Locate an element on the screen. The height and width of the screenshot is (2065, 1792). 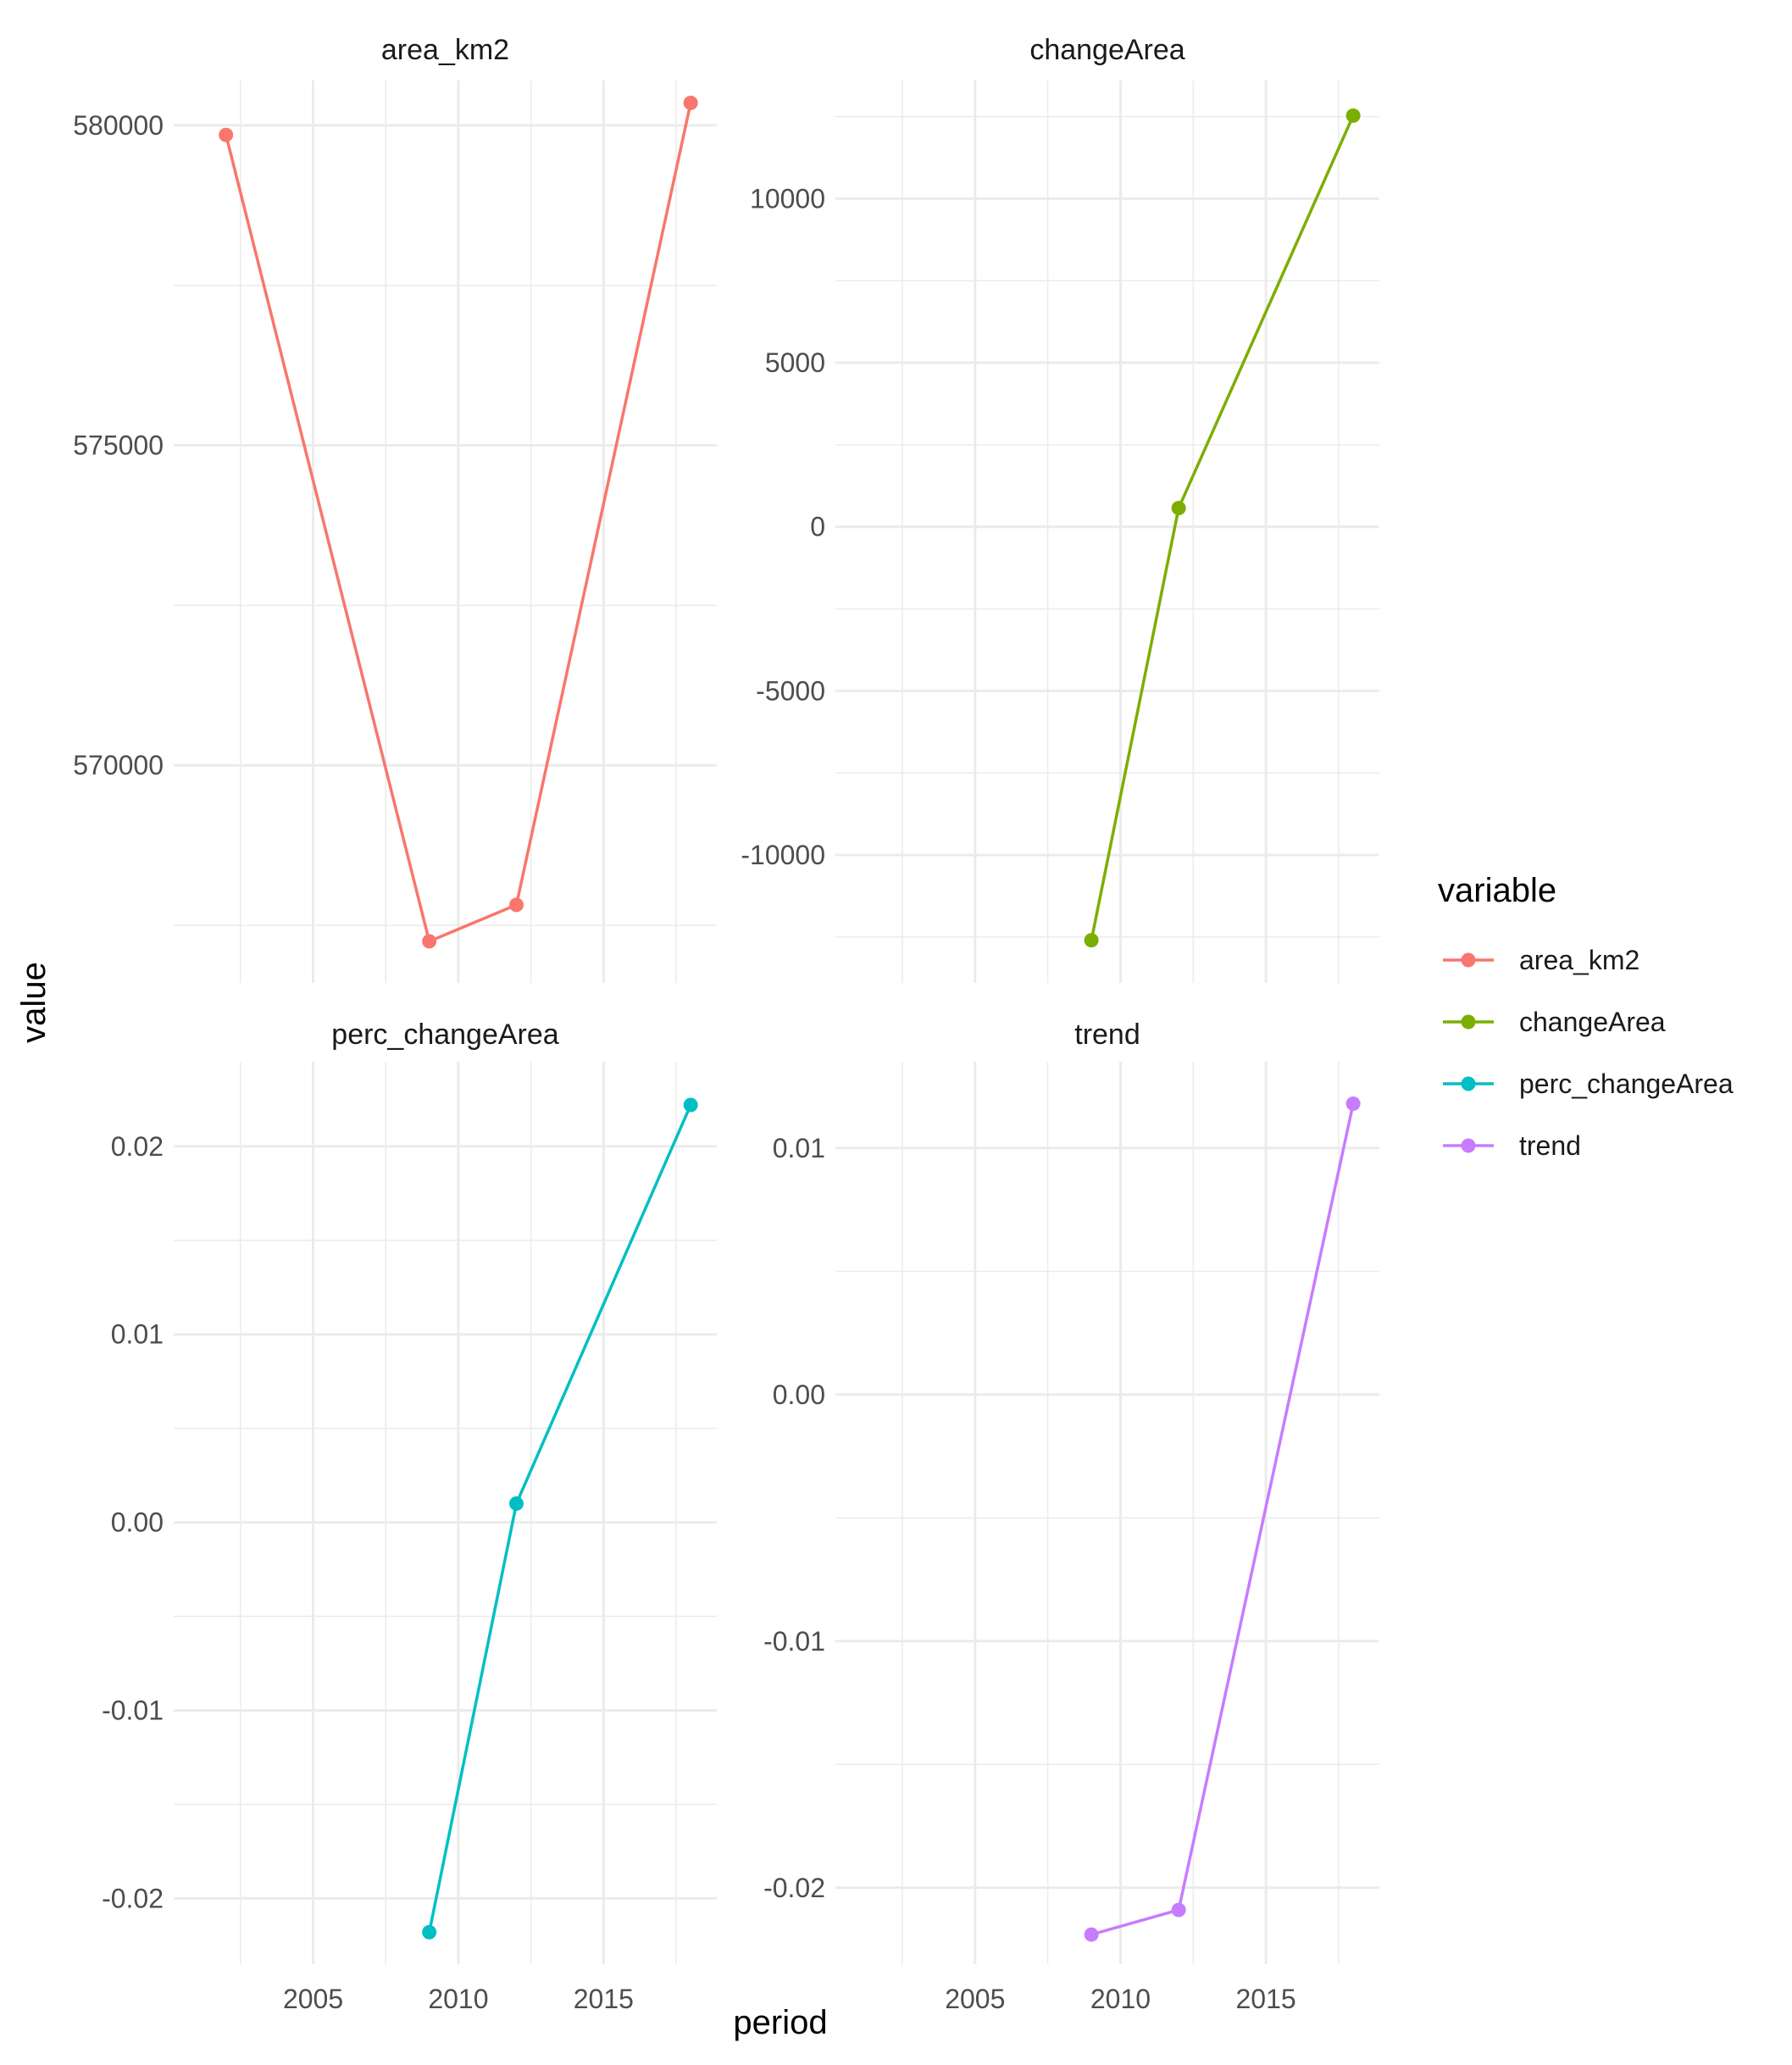
x-axis-title: period is located at coordinates (780, 2022).